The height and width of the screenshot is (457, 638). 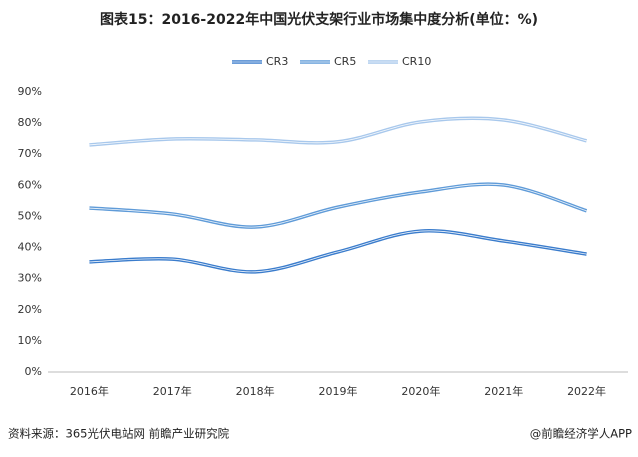 What do you see at coordinates (30, 91) in the screenshot?
I see `y-tick-label: 90%` at bounding box center [30, 91].